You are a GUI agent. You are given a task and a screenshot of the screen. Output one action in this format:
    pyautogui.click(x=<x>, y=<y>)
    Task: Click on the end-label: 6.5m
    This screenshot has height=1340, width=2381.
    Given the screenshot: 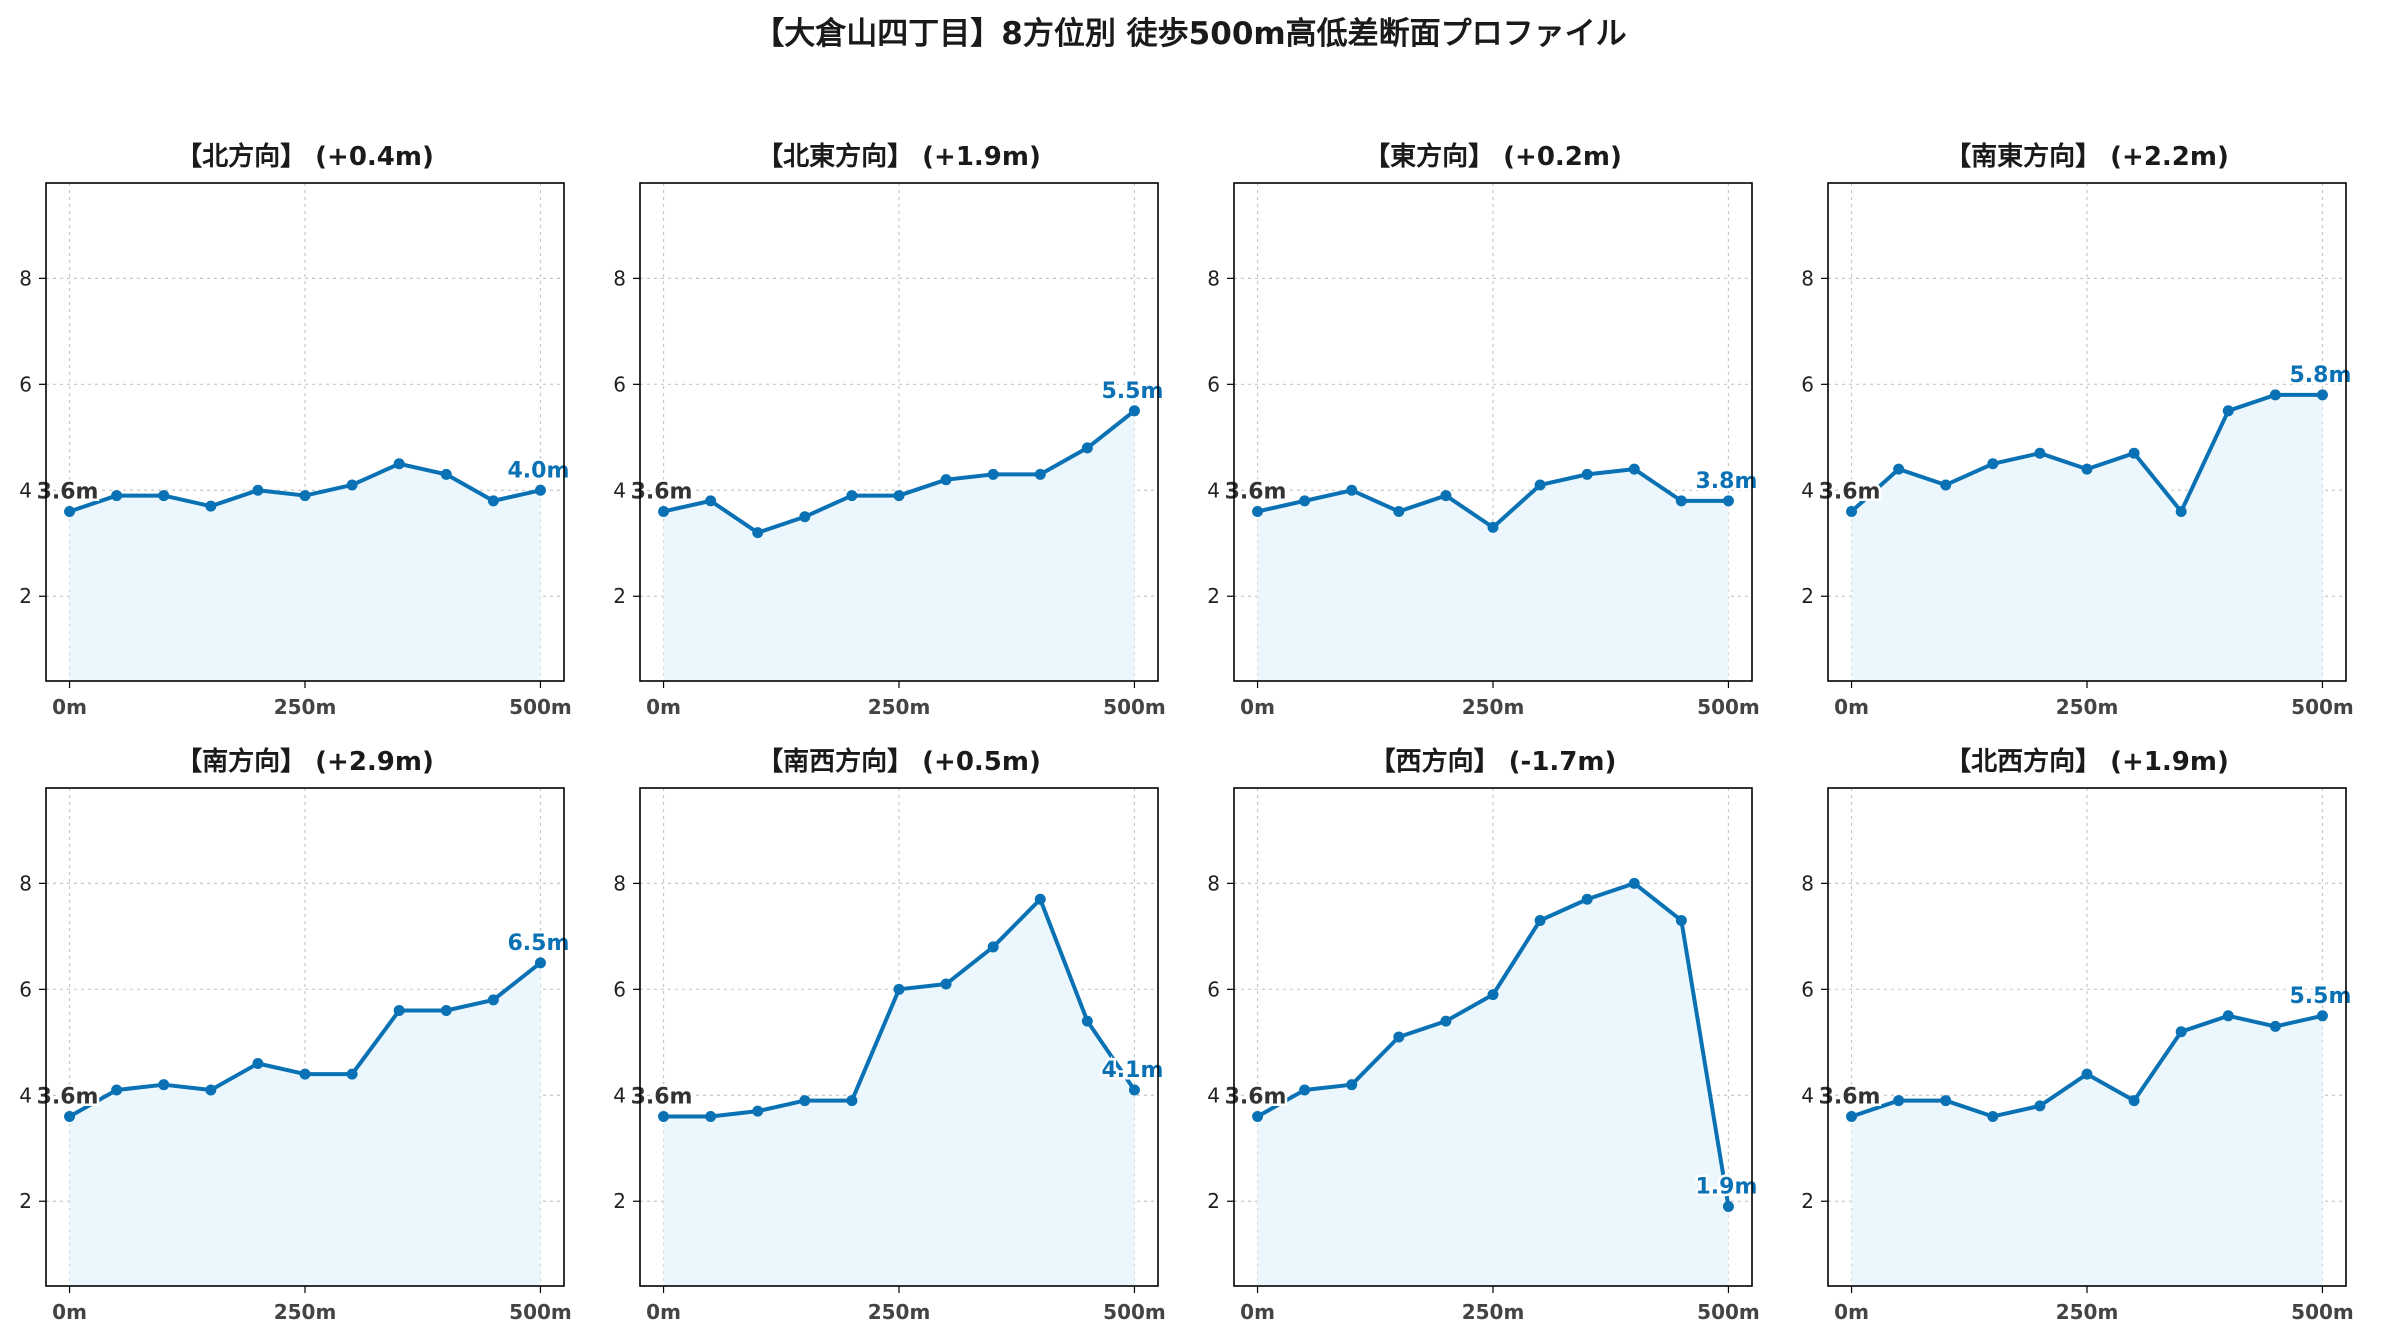 What is the action you would take?
    pyautogui.click(x=539, y=943)
    